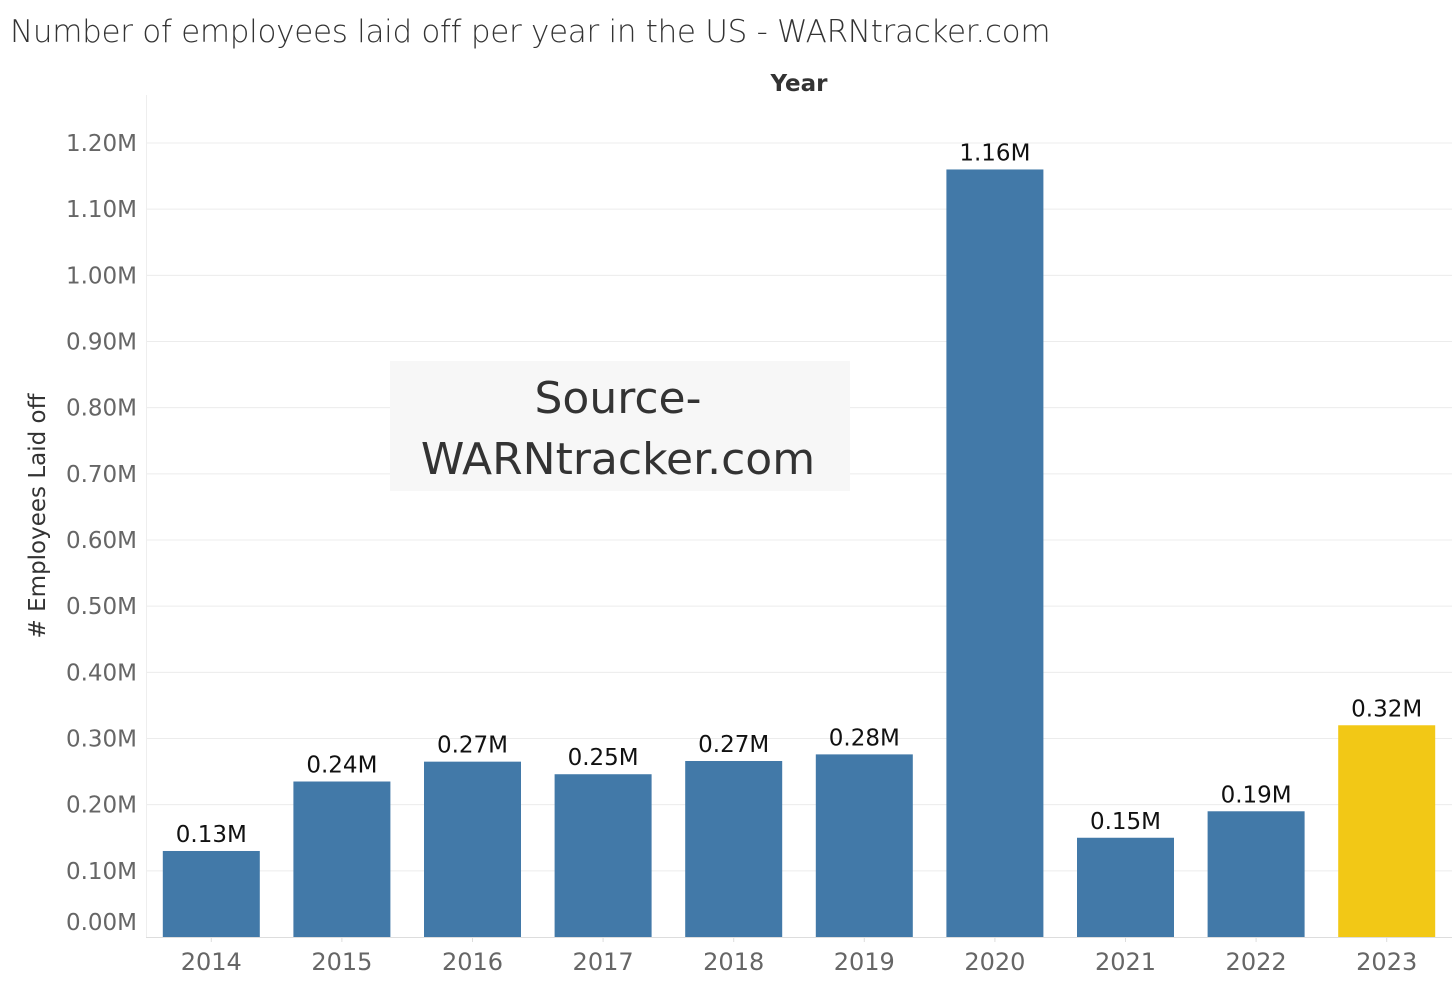  I want to click on bar-2019, so click(864, 845).